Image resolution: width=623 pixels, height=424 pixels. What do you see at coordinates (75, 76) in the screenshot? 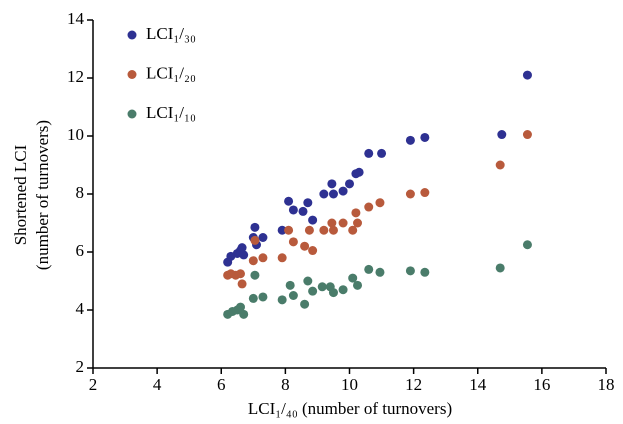
I see `y-tick-label: 12` at bounding box center [75, 76].